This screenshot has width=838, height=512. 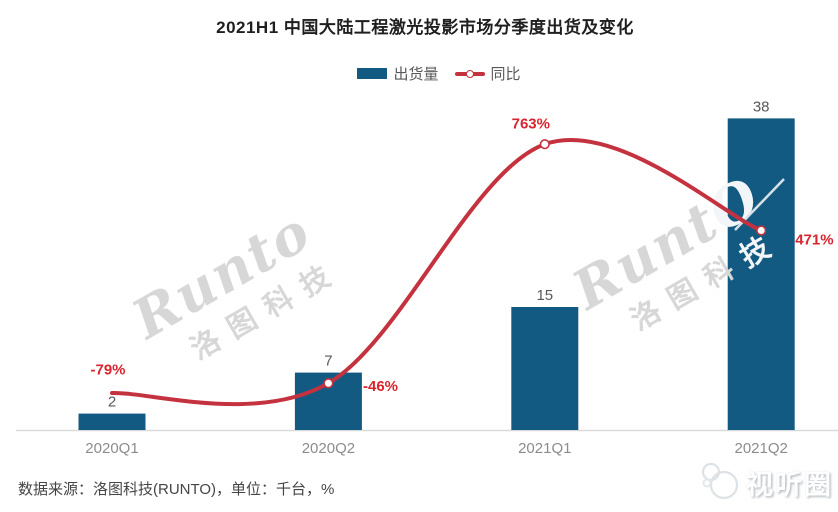 I want to click on legend-item-yoy: 同比, so click(x=487, y=73).